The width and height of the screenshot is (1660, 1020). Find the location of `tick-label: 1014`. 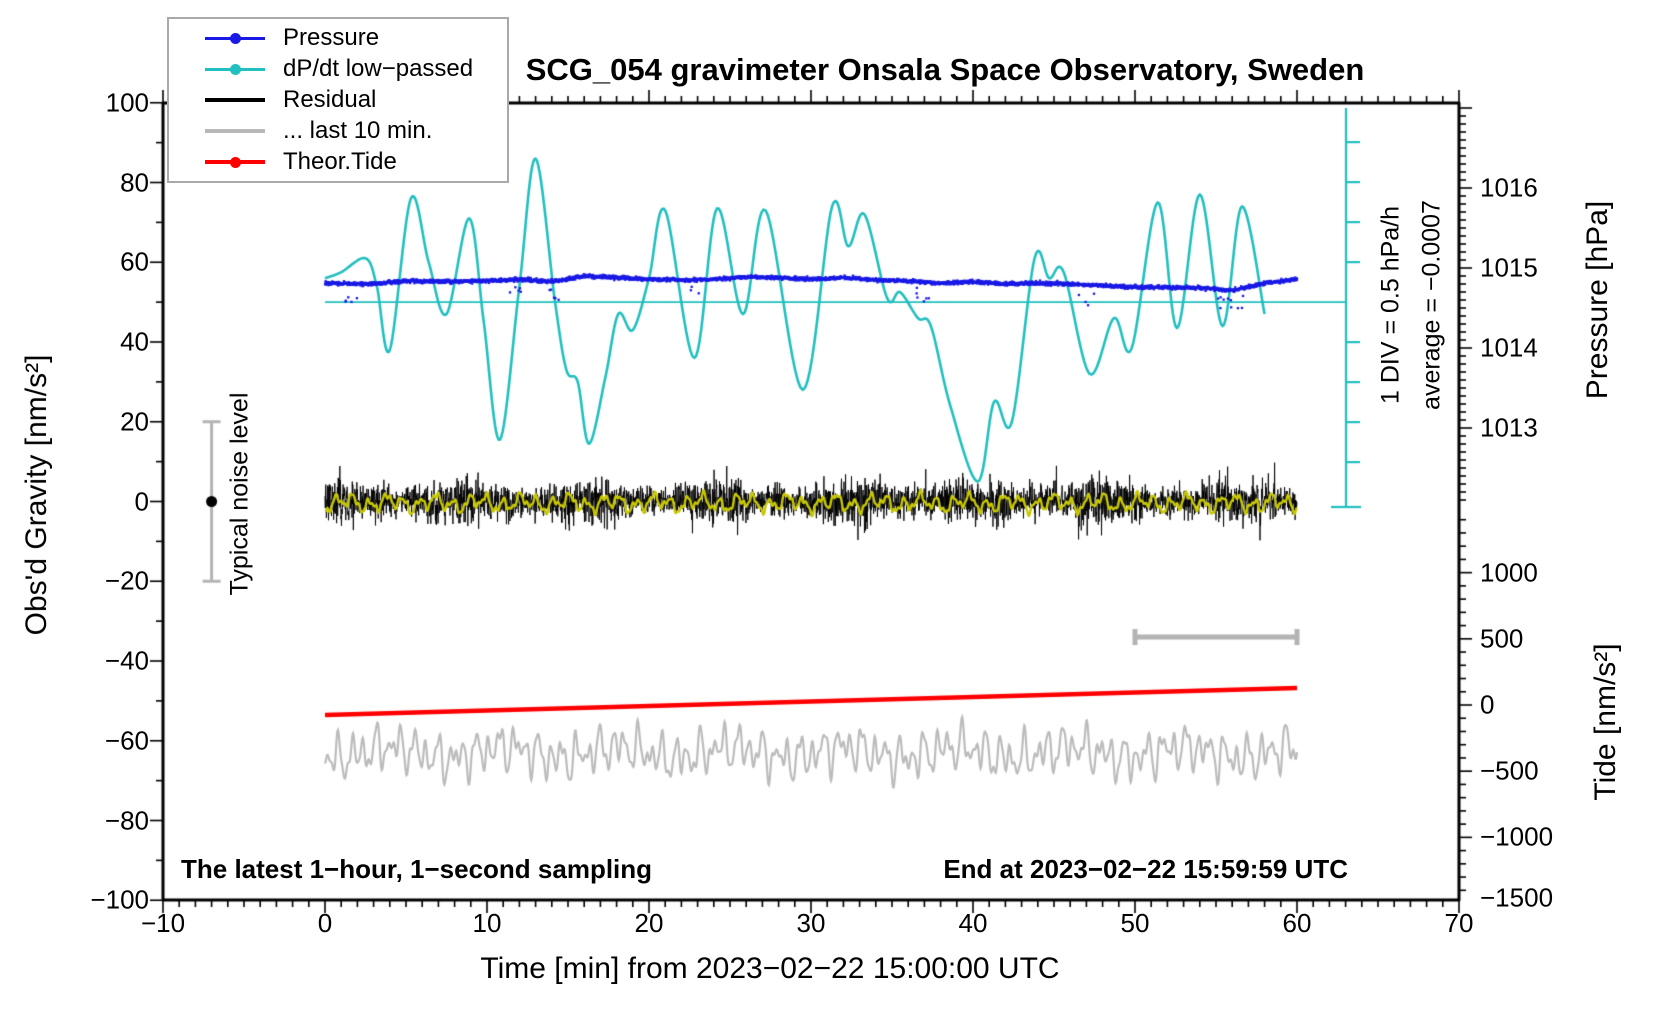

tick-label: 1014 is located at coordinates (1509, 347).